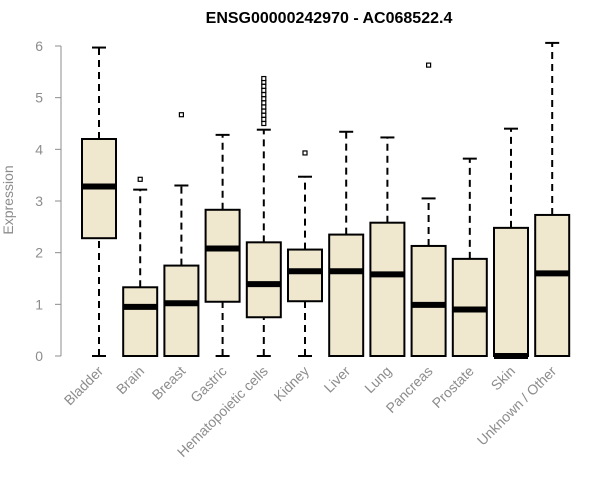  What do you see at coordinates (8, 199) in the screenshot?
I see `y-axis-label: Expression` at bounding box center [8, 199].